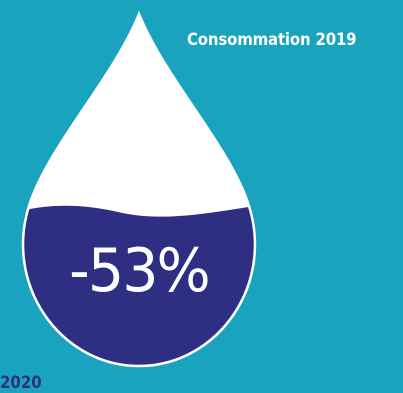  Describe the element at coordinates (272, 40) in the screenshot. I see `label-consumption-2019: Consommation 2019` at that location.